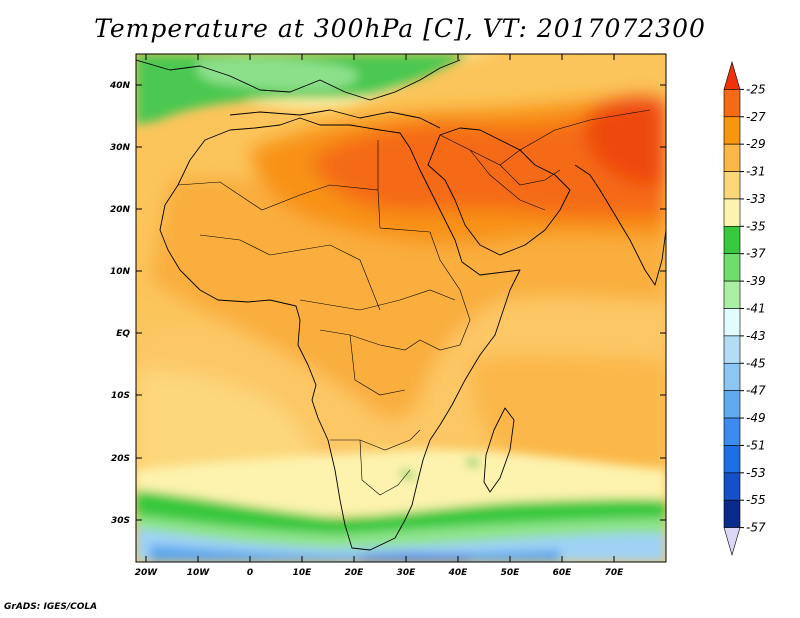 This screenshot has height=618, width=800. Describe the element at coordinates (511, 573) in the screenshot. I see `lon-tick-label-50e: 50E` at that location.